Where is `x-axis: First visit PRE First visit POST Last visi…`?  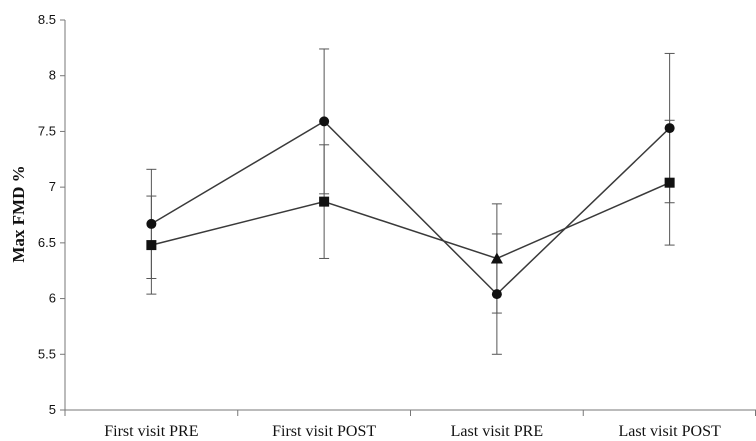
x-axis: First visit PRE First visit POST Last visi… is located at coordinates (410, 424).